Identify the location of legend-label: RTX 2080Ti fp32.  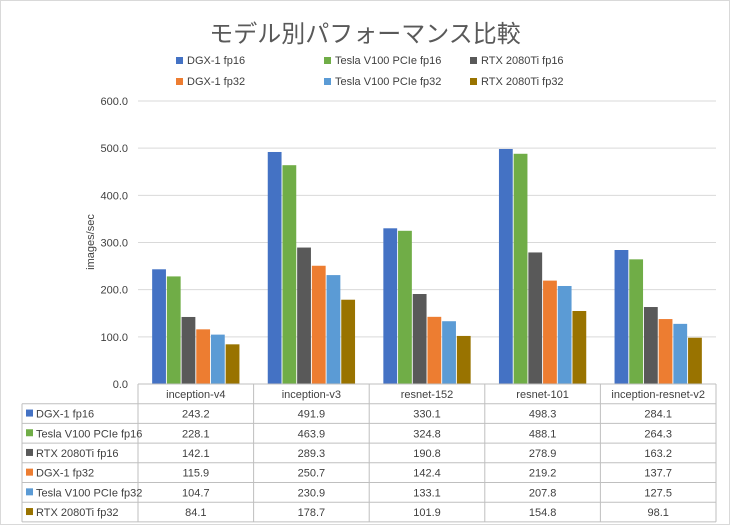
(522, 82).